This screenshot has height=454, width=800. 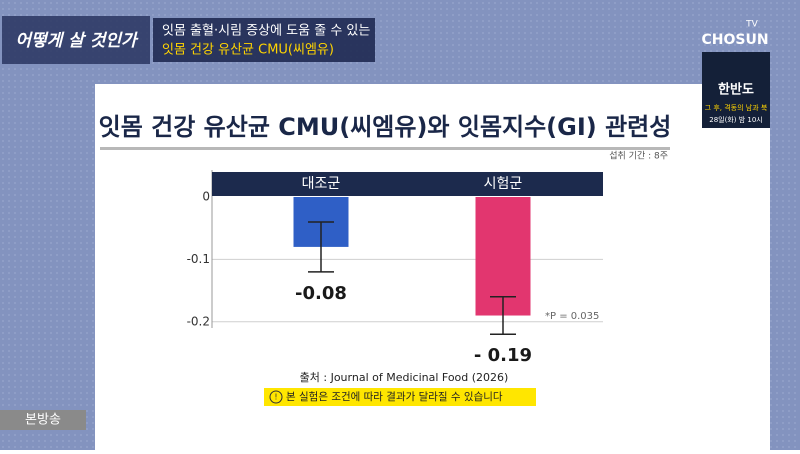 What do you see at coordinates (321, 293) in the screenshot?
I see `value-label: -0.08` at bounding box center [321, 293].